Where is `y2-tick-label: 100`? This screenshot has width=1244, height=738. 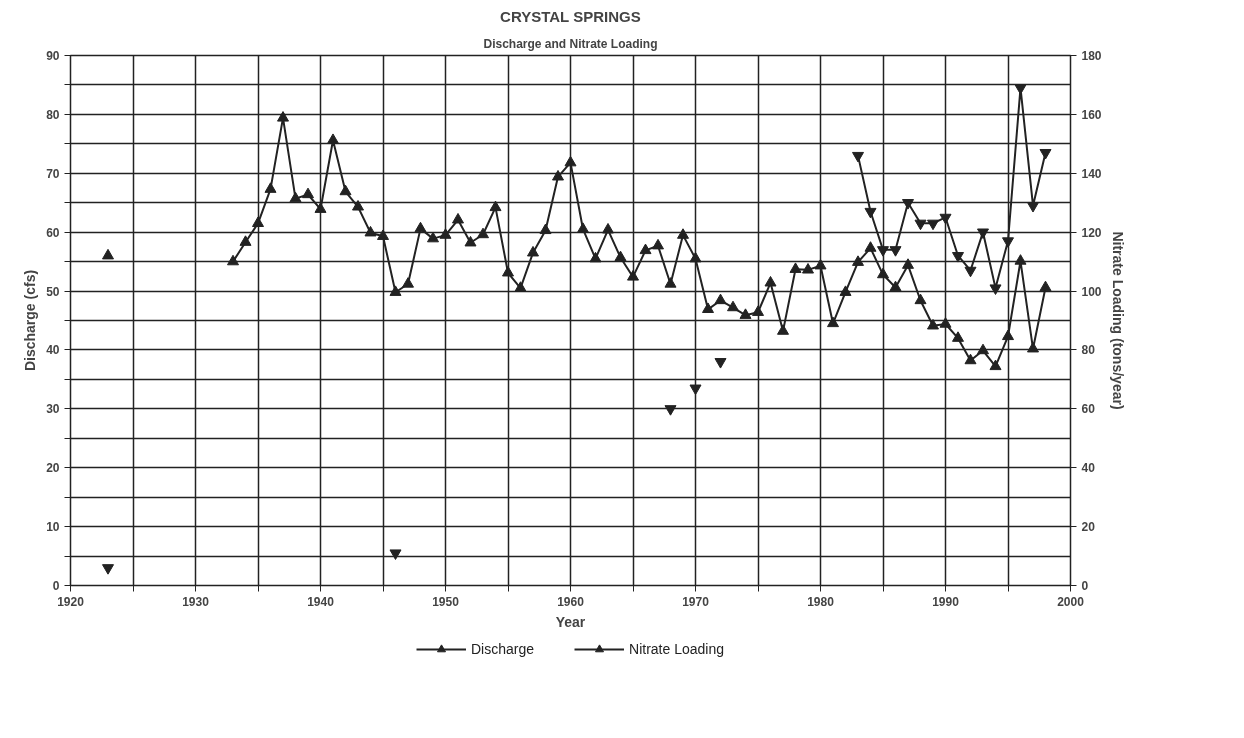
y2-tick-label: 100 is located at coordinates (1091, 291).